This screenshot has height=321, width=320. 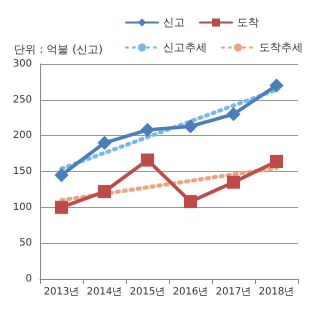 I want to click on y-tick-label: 300, so click(x=22, y=64).